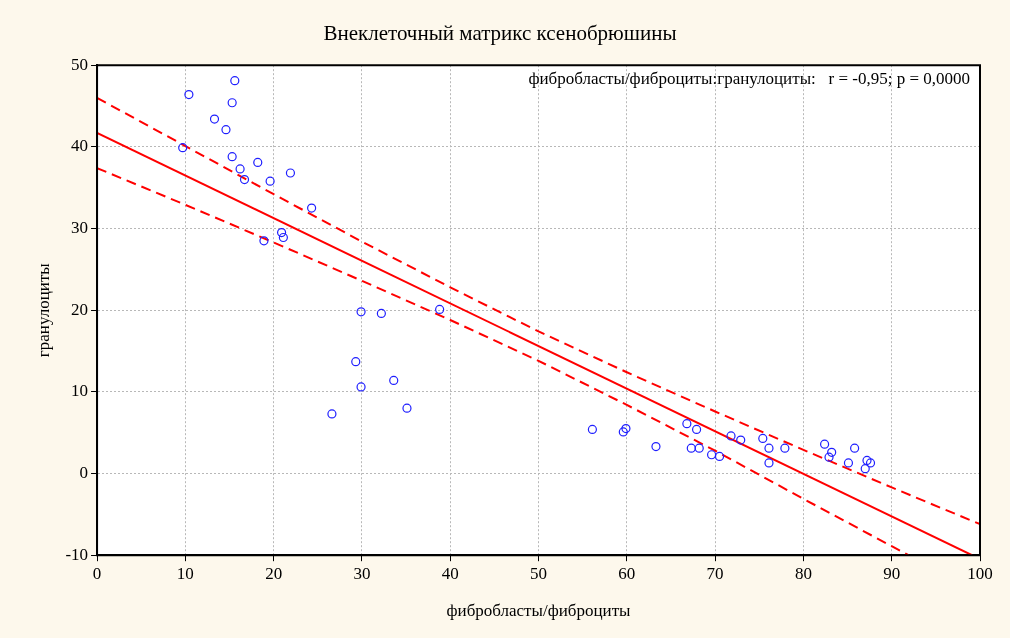 The height and width of the screenshot is (638, 1010). What do you see at coordinates (97, 573) in the screenshot?
I see `x-tick-label: 0` at bounding box center [97, 573].